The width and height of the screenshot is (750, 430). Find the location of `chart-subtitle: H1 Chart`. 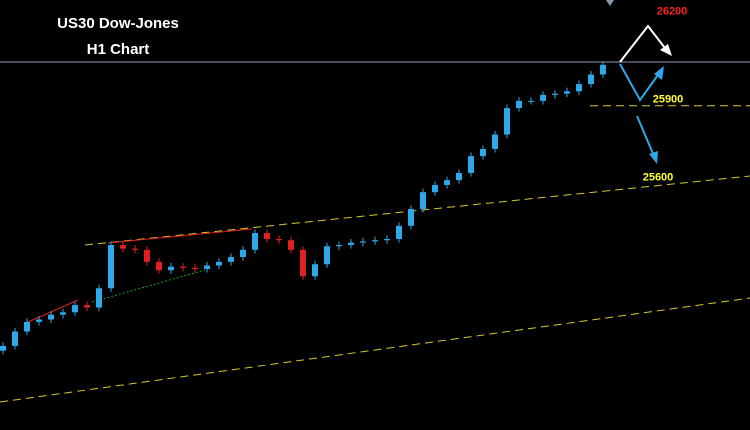

chart-subtitle: H1 Chart is located at coordinates (118, 49).